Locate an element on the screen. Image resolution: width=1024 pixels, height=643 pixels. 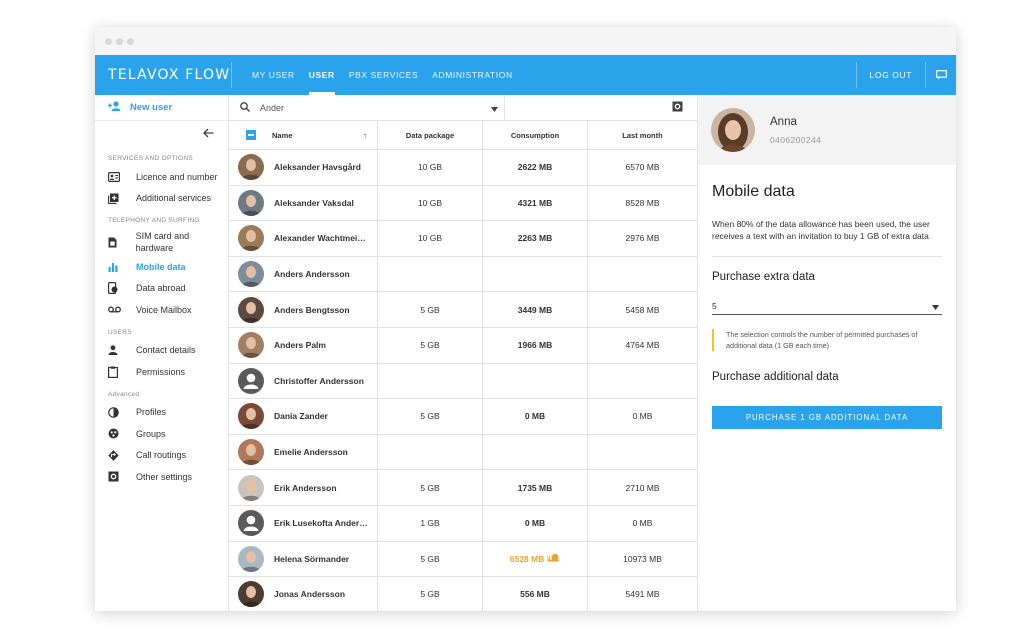
filter-settings-icon is located at coordinates (677, 108).